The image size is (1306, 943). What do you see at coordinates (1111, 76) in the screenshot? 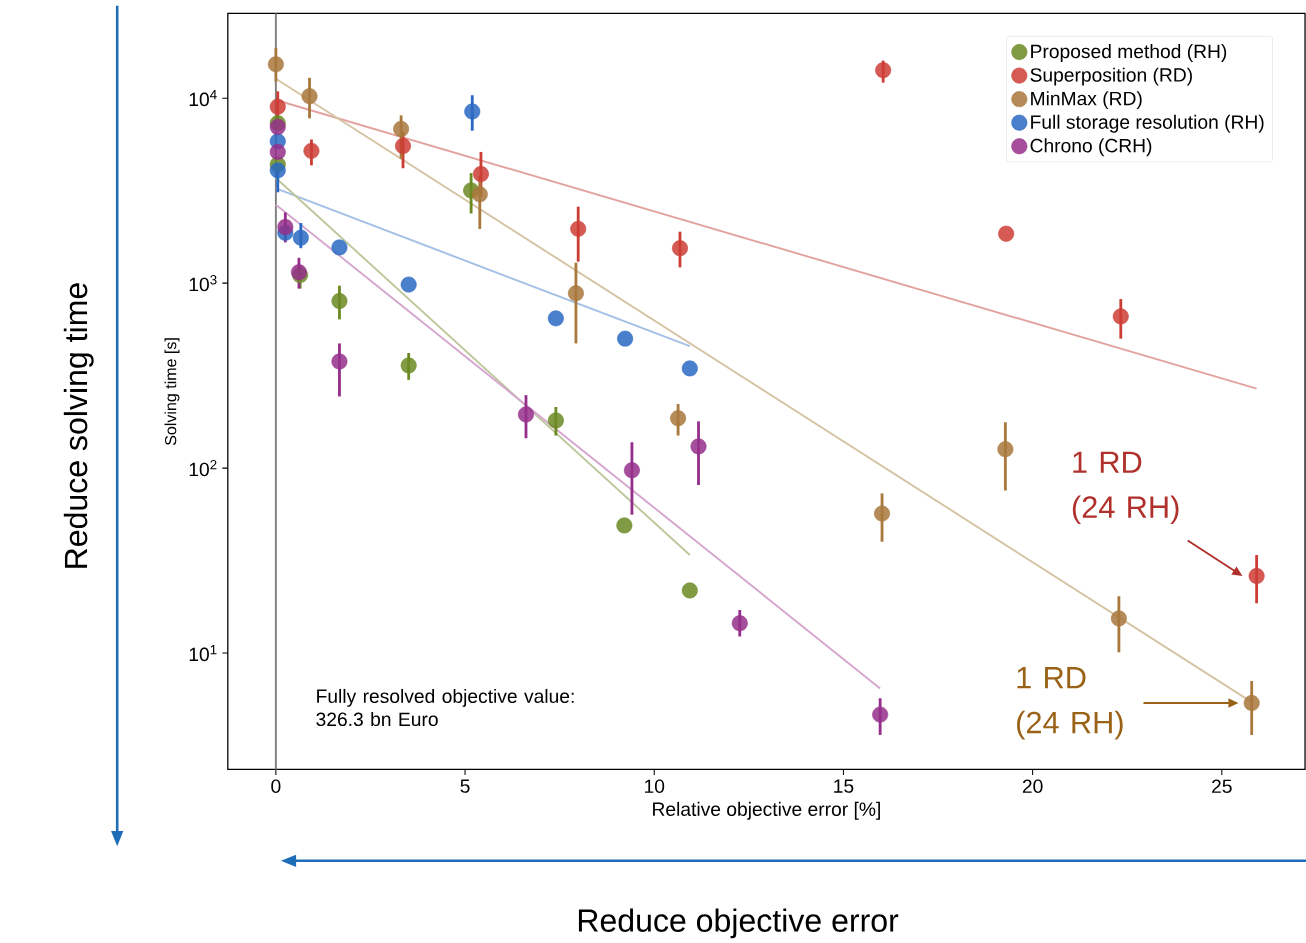
I see `legend-label: Superposition (RD)` at bounding box center [1111, 76].